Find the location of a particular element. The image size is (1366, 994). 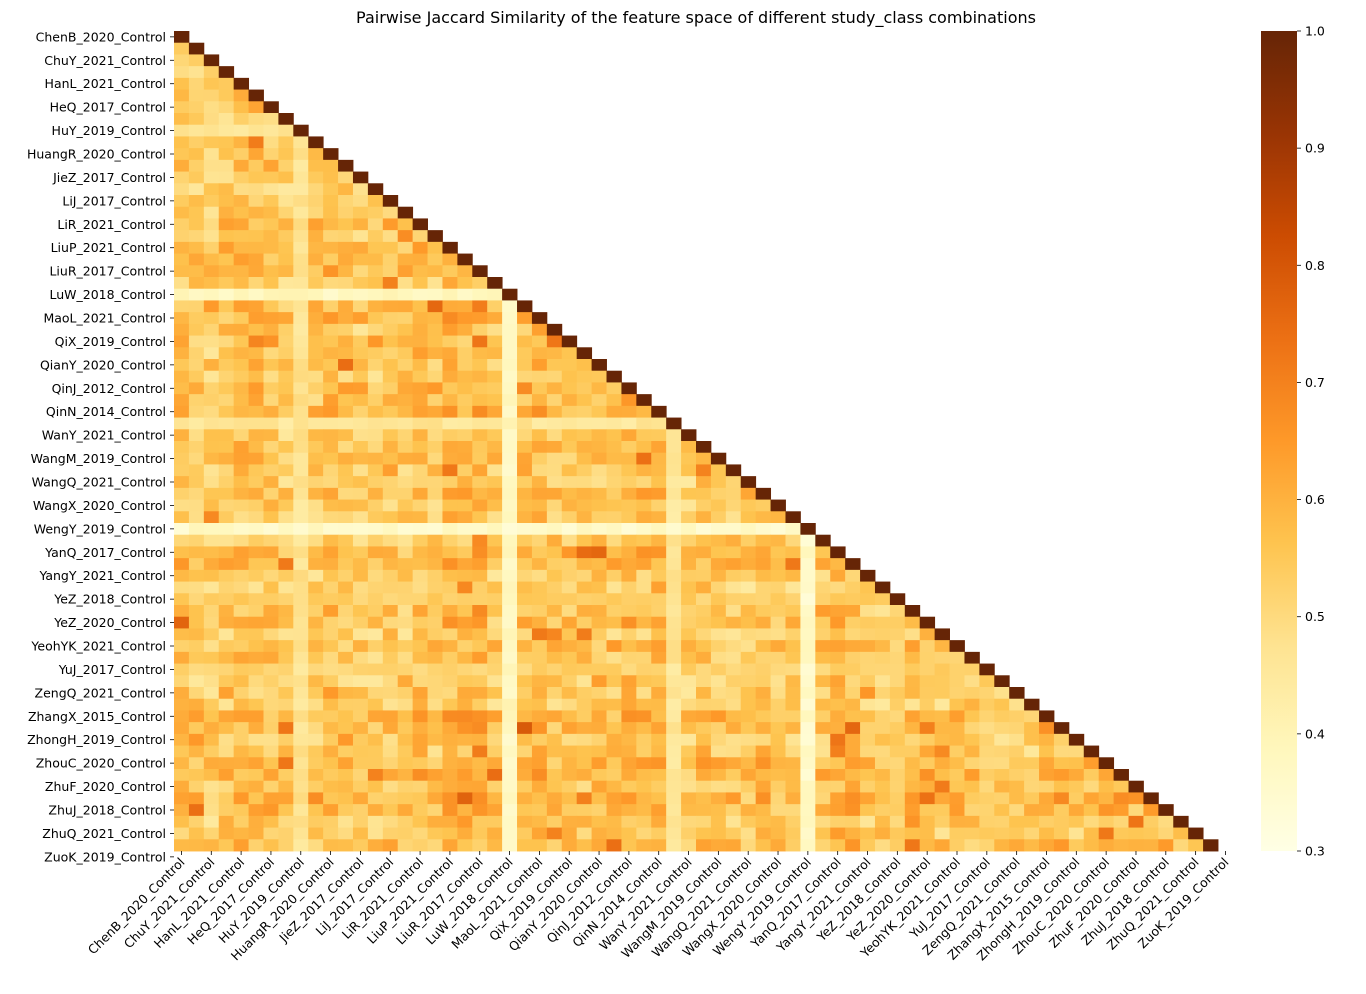

y-tick-label: LiR_2021_Control is located at coordinates (111, 224).